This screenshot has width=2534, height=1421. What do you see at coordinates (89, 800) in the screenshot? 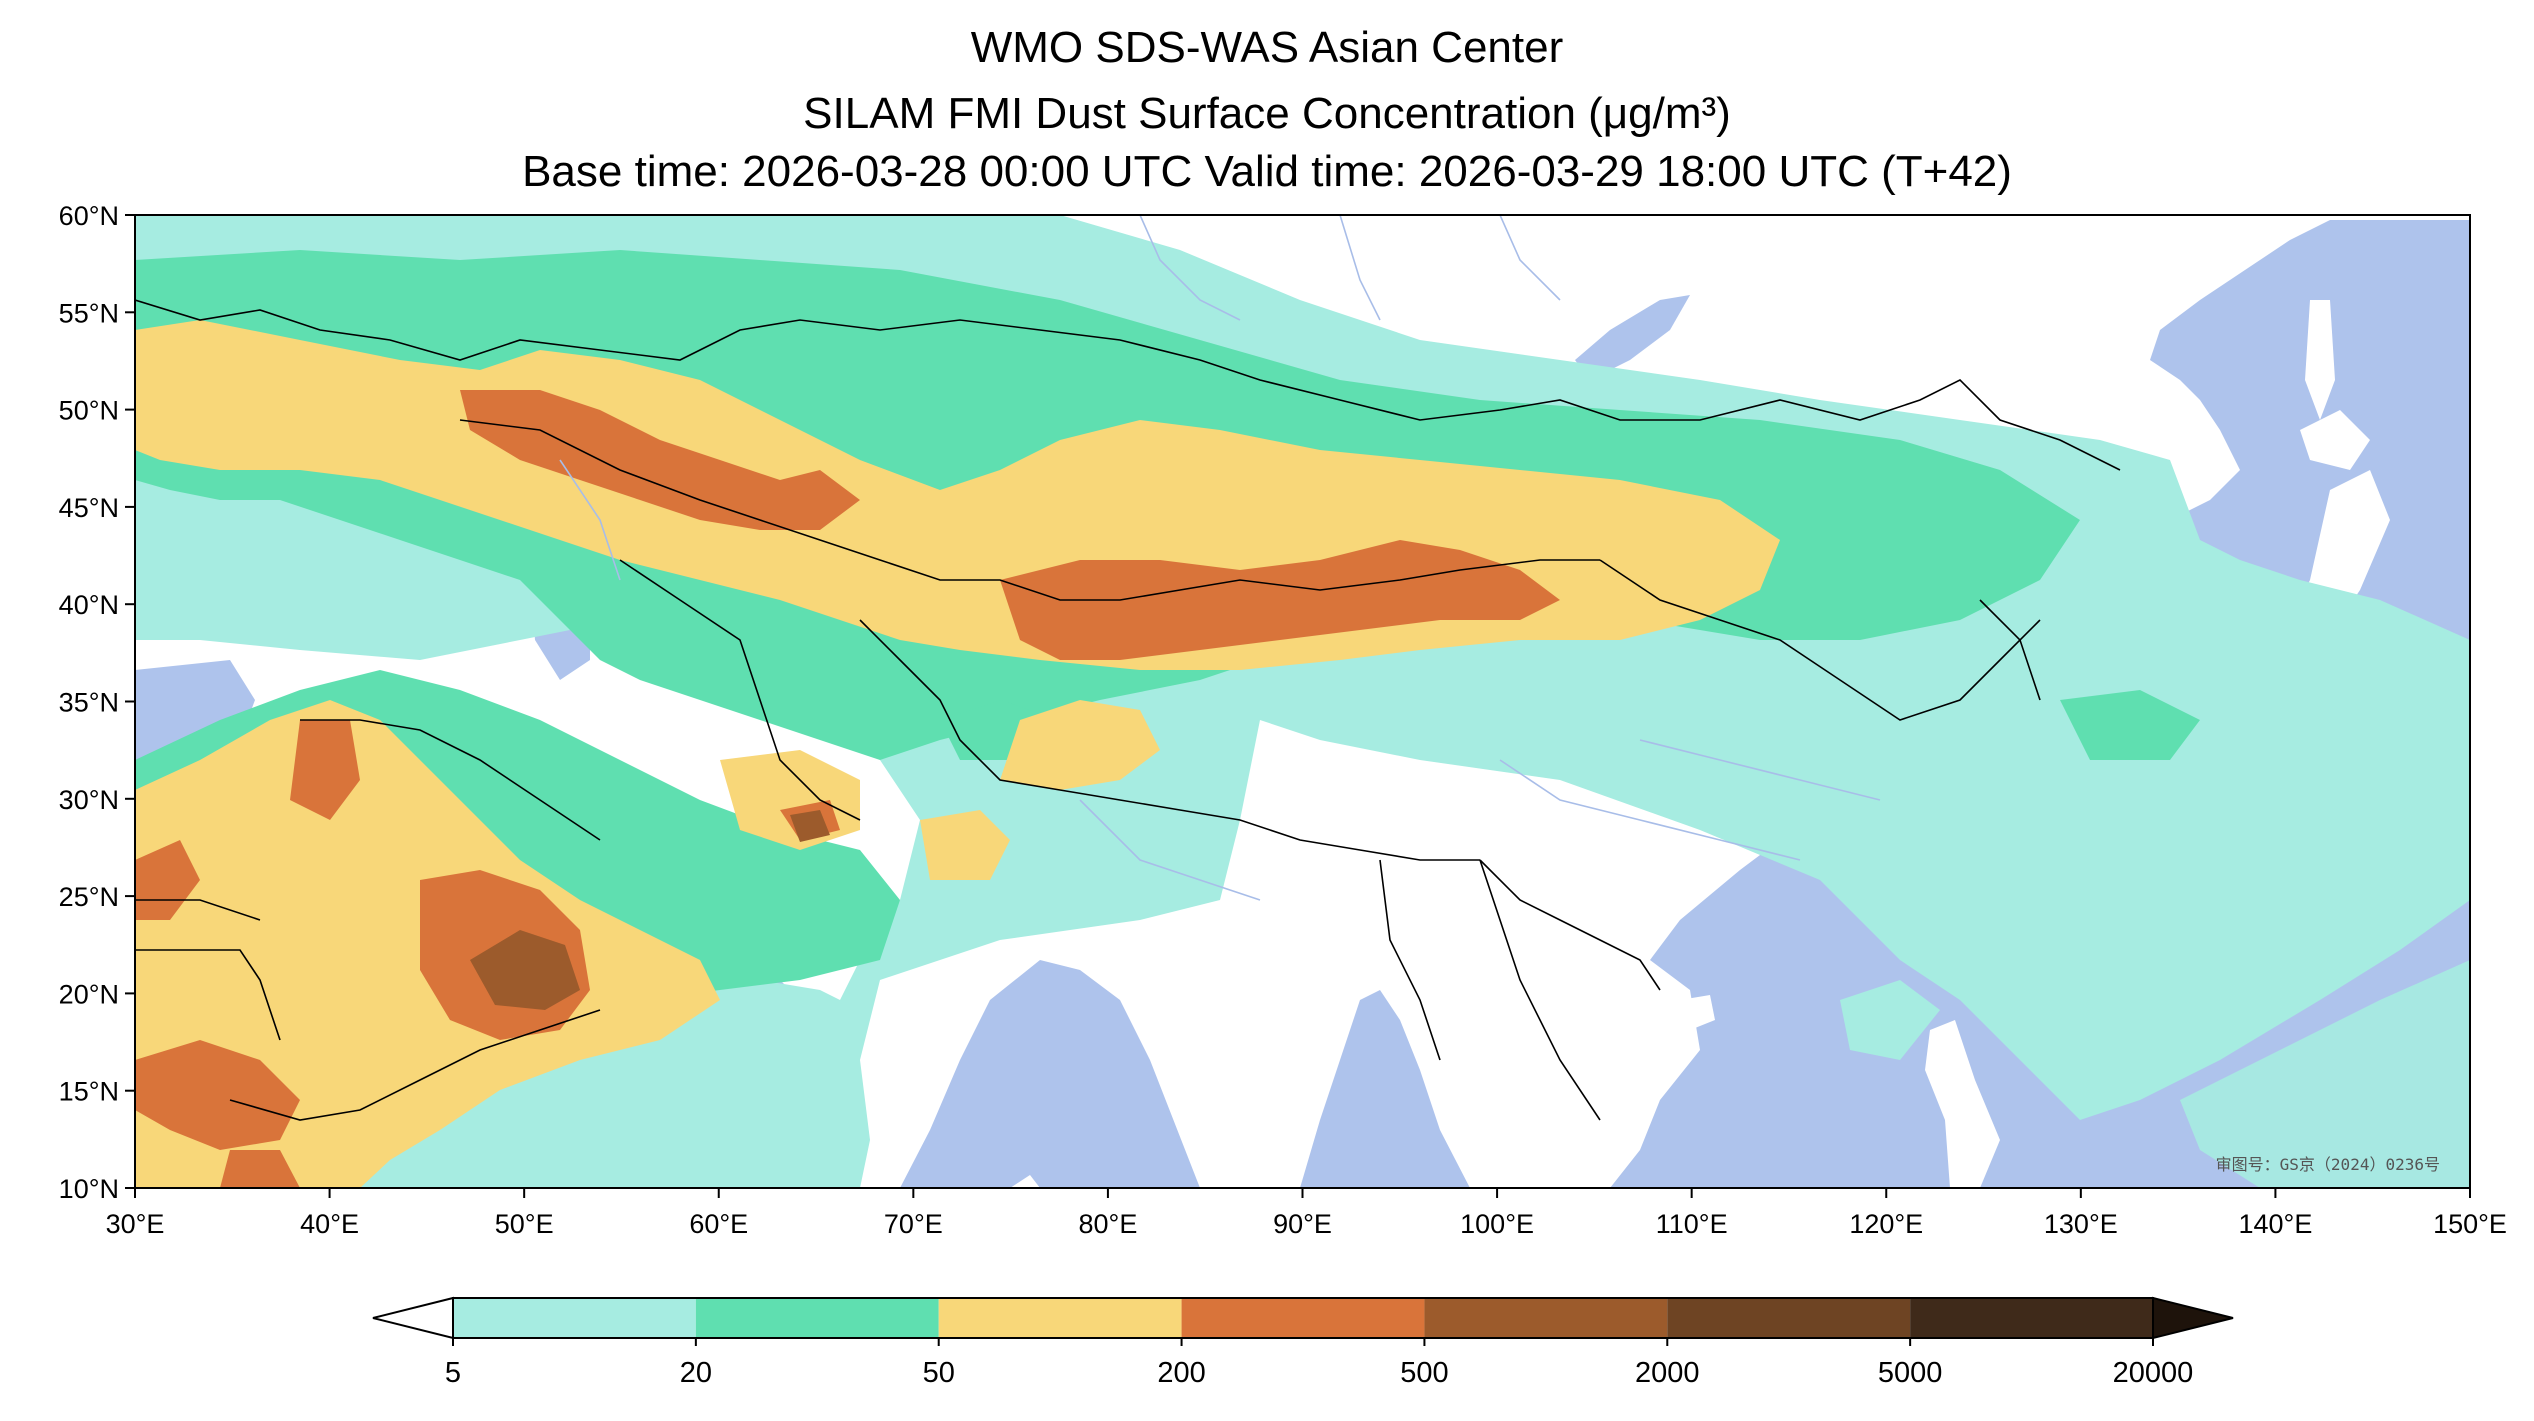
I see `lat-tick-label: 30°N` at bounding box center [89, 800].